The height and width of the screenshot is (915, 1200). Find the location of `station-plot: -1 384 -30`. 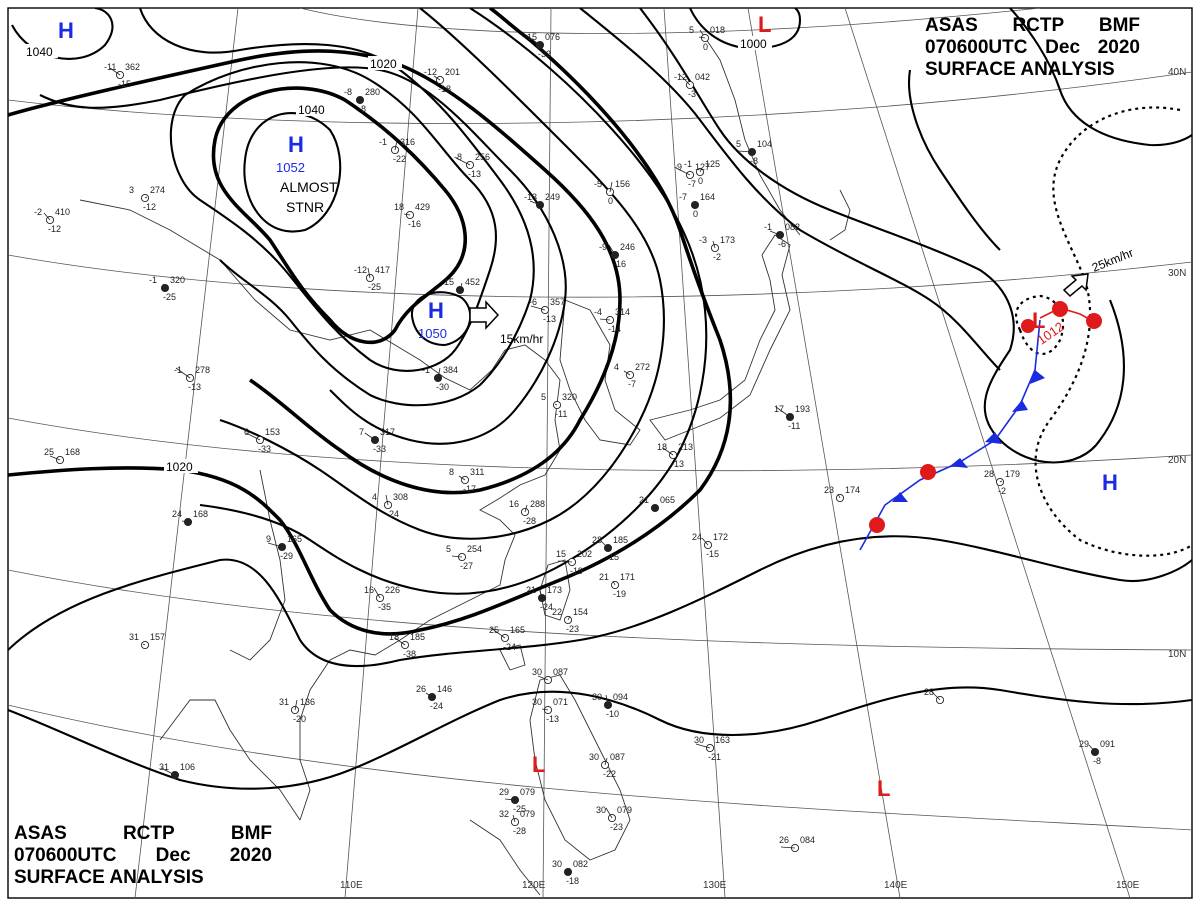

station-plot: -1 384 -30 is located at coordinates (440, 378).